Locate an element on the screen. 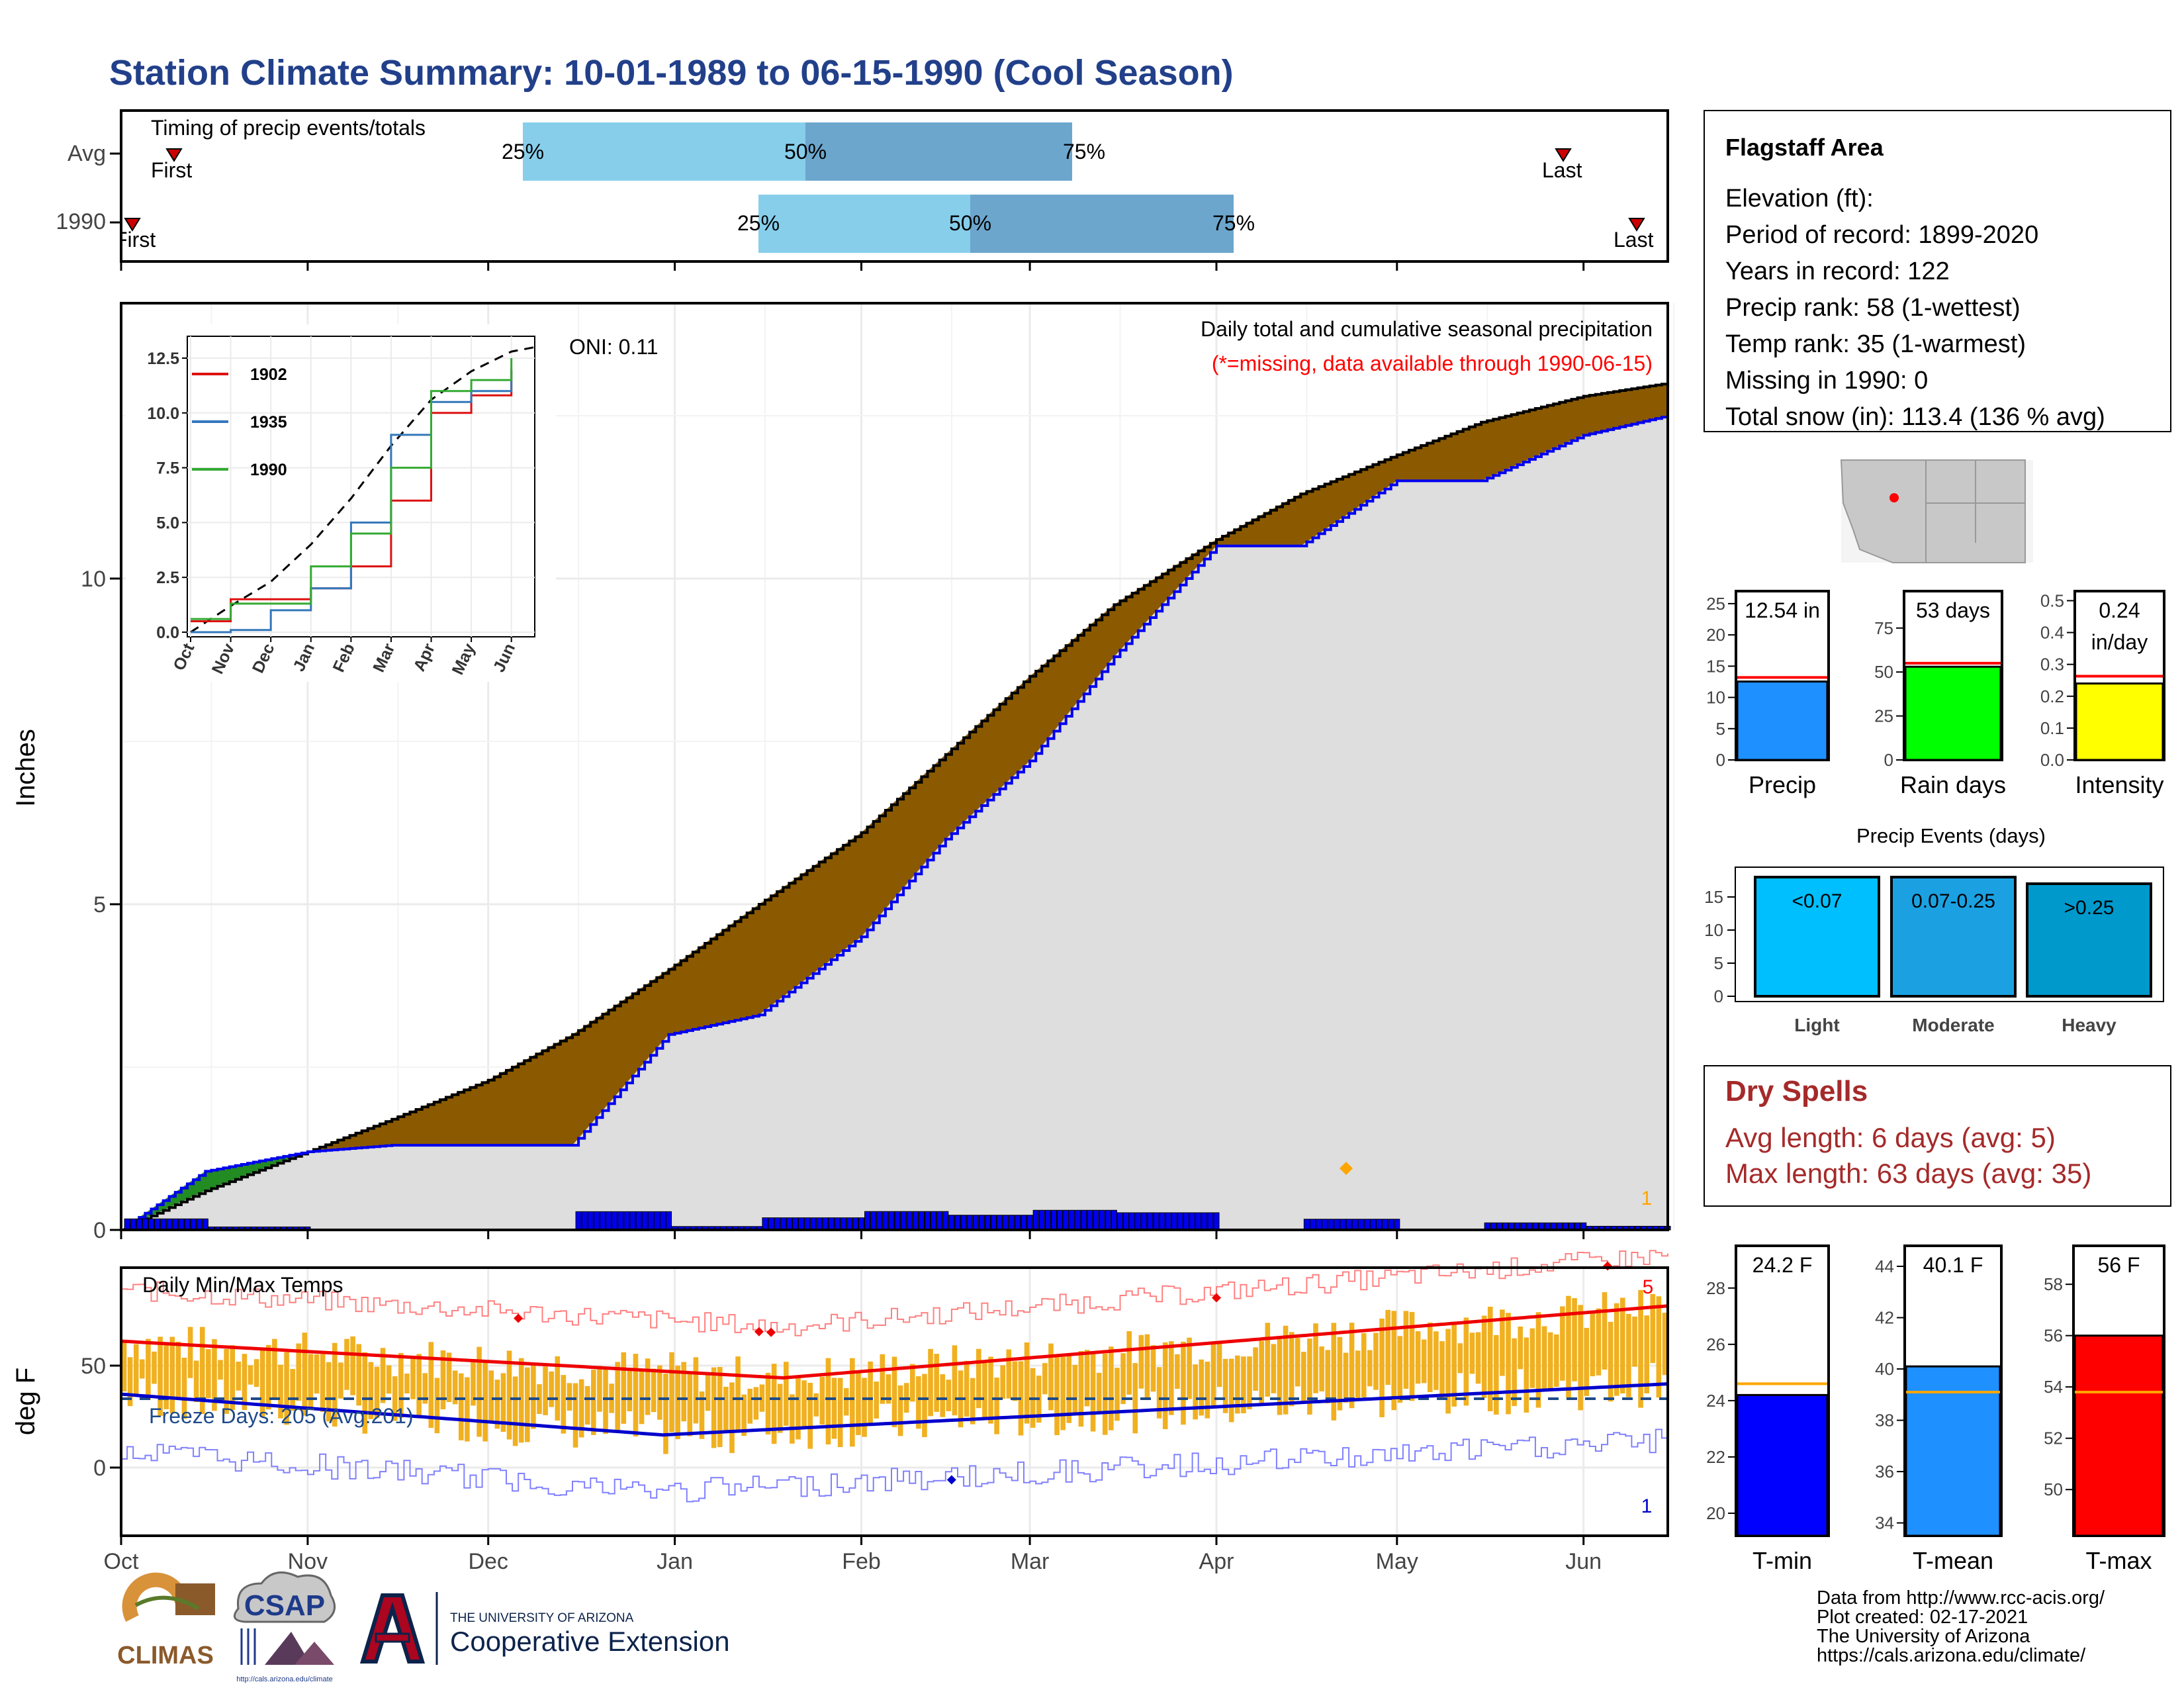 The image size is (2184, 1688). bar-value-text: 24.2 F is located at coordinates (1783, 1265).